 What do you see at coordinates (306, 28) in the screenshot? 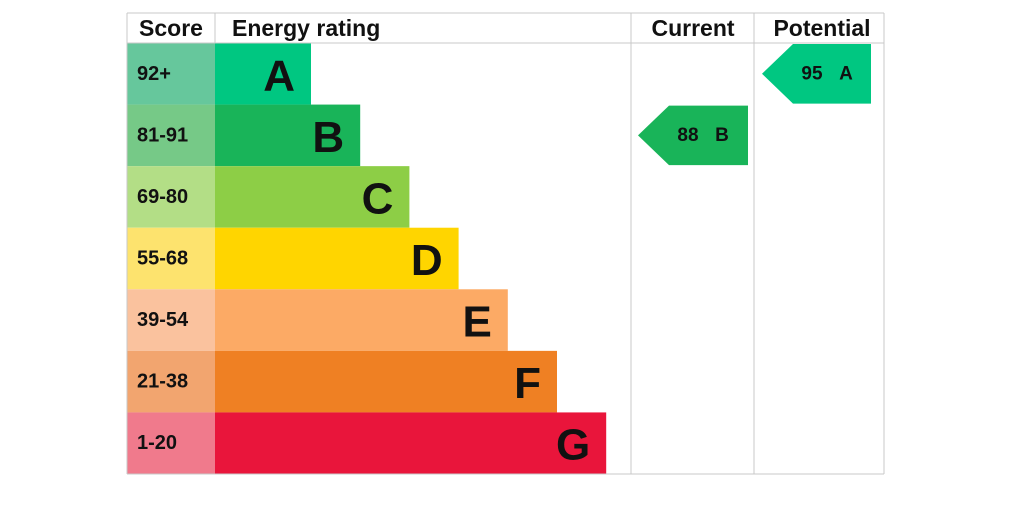
I see `header-rating: Energy rating` at bounding box center [306, 28].